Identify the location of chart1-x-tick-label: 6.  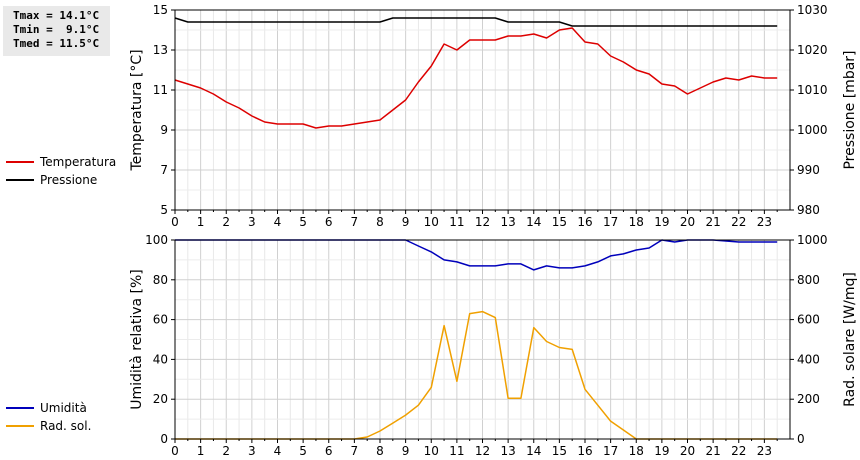
(329, 222).